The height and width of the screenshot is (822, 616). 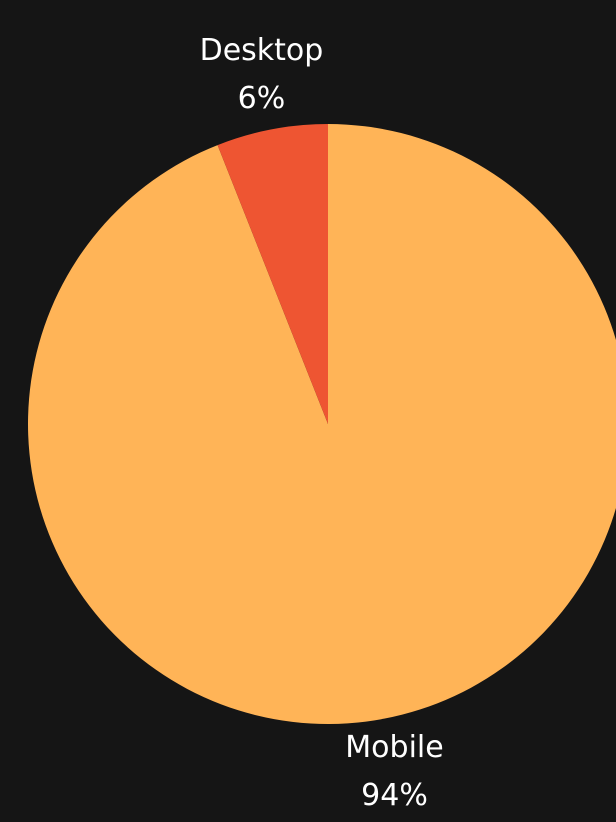 What do you see at coordinates (272, 274) in the screenshot?
I see `pie-slice` at bounding box center [272, 274].